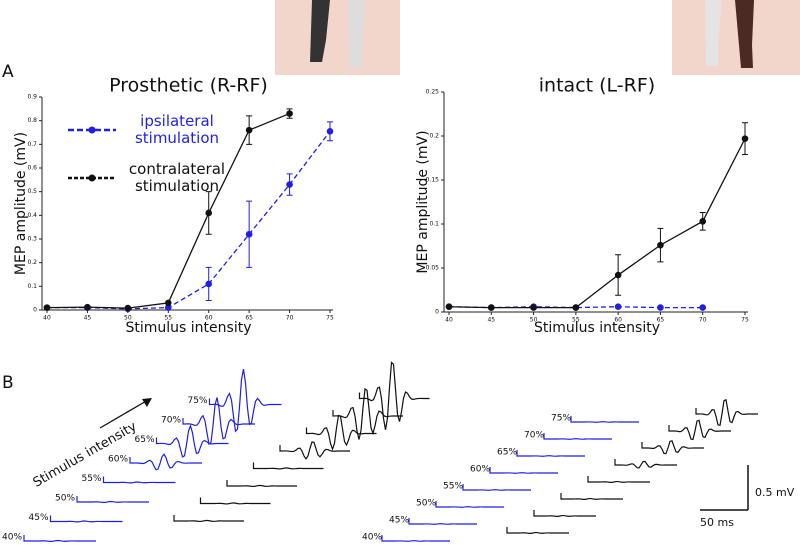 The image size is (800, 545). What do you see at coordinates (168, 318) in the screenshot?
I see `x-tick-label: 55` at bounding box center [168, 318].